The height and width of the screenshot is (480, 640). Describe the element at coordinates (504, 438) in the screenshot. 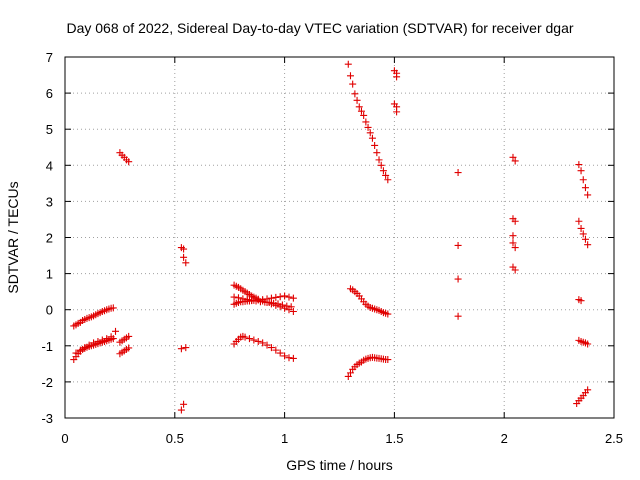

I see `x-tick-label: 2` at that location.